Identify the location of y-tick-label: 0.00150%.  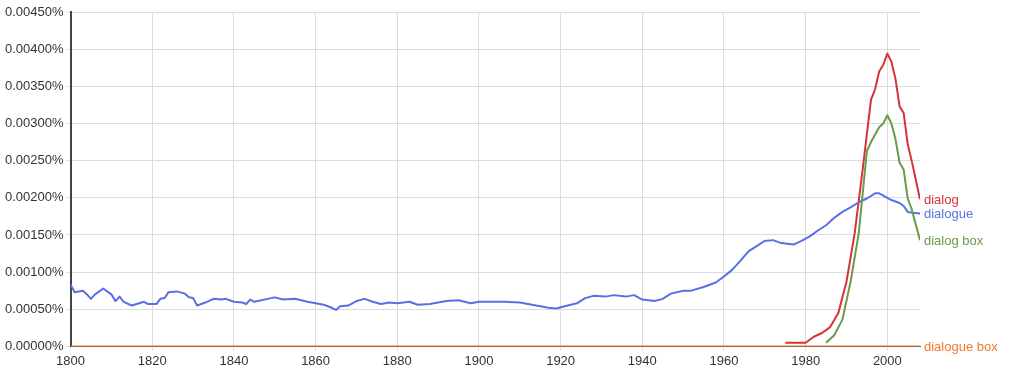
(34, 234).